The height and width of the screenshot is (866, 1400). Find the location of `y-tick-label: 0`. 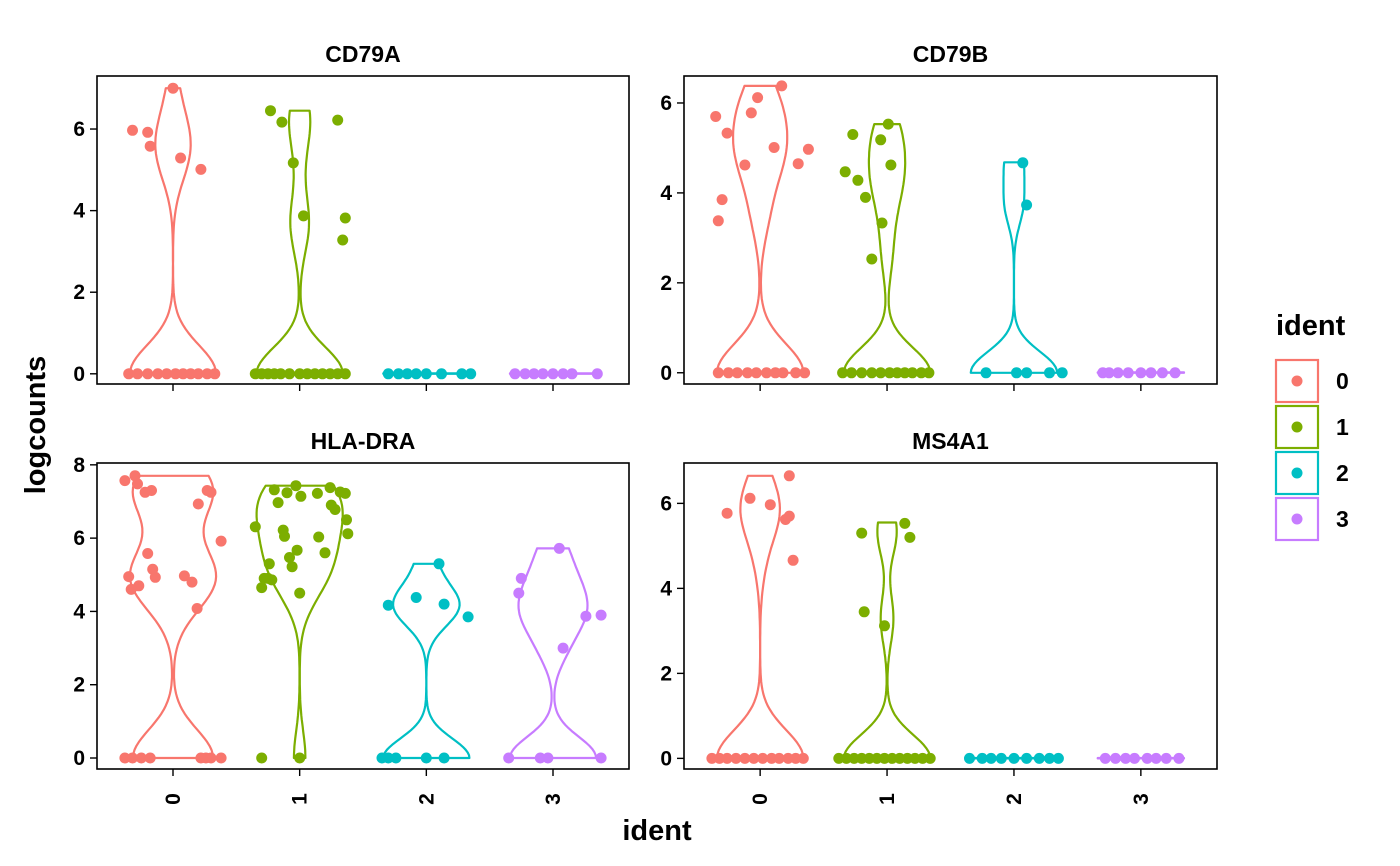

y-tick-label: 0 is located at coordinates (79, 758).